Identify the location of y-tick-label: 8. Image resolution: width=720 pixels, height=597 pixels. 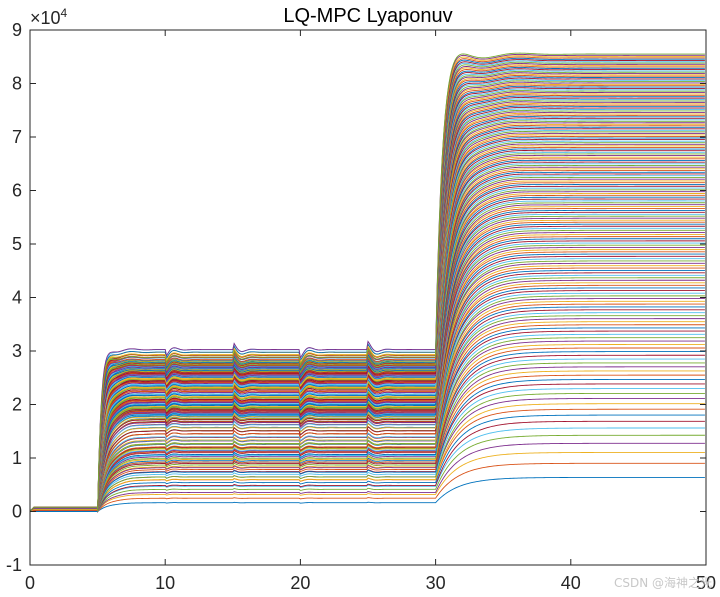
(17, 84).